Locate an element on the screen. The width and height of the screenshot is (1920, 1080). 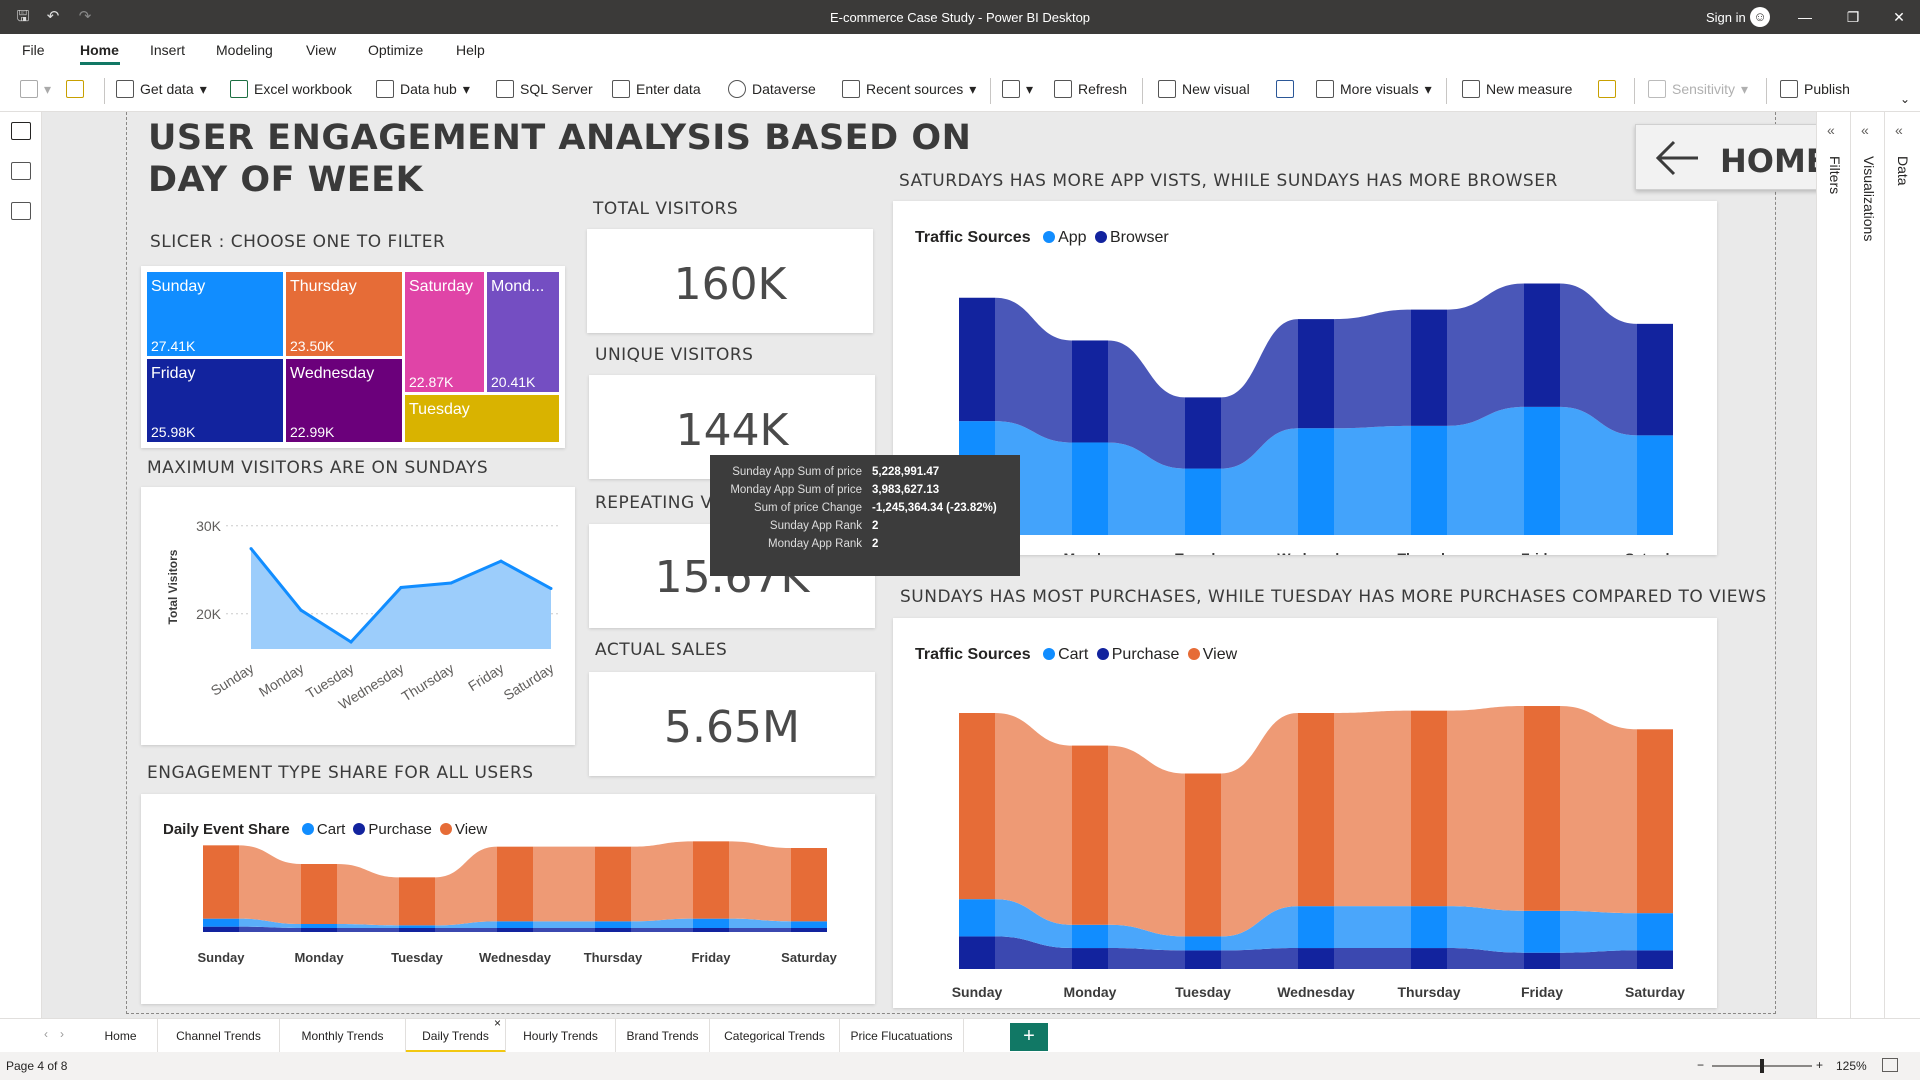
add-page-button: + is located at coordinates (1029, 1037).